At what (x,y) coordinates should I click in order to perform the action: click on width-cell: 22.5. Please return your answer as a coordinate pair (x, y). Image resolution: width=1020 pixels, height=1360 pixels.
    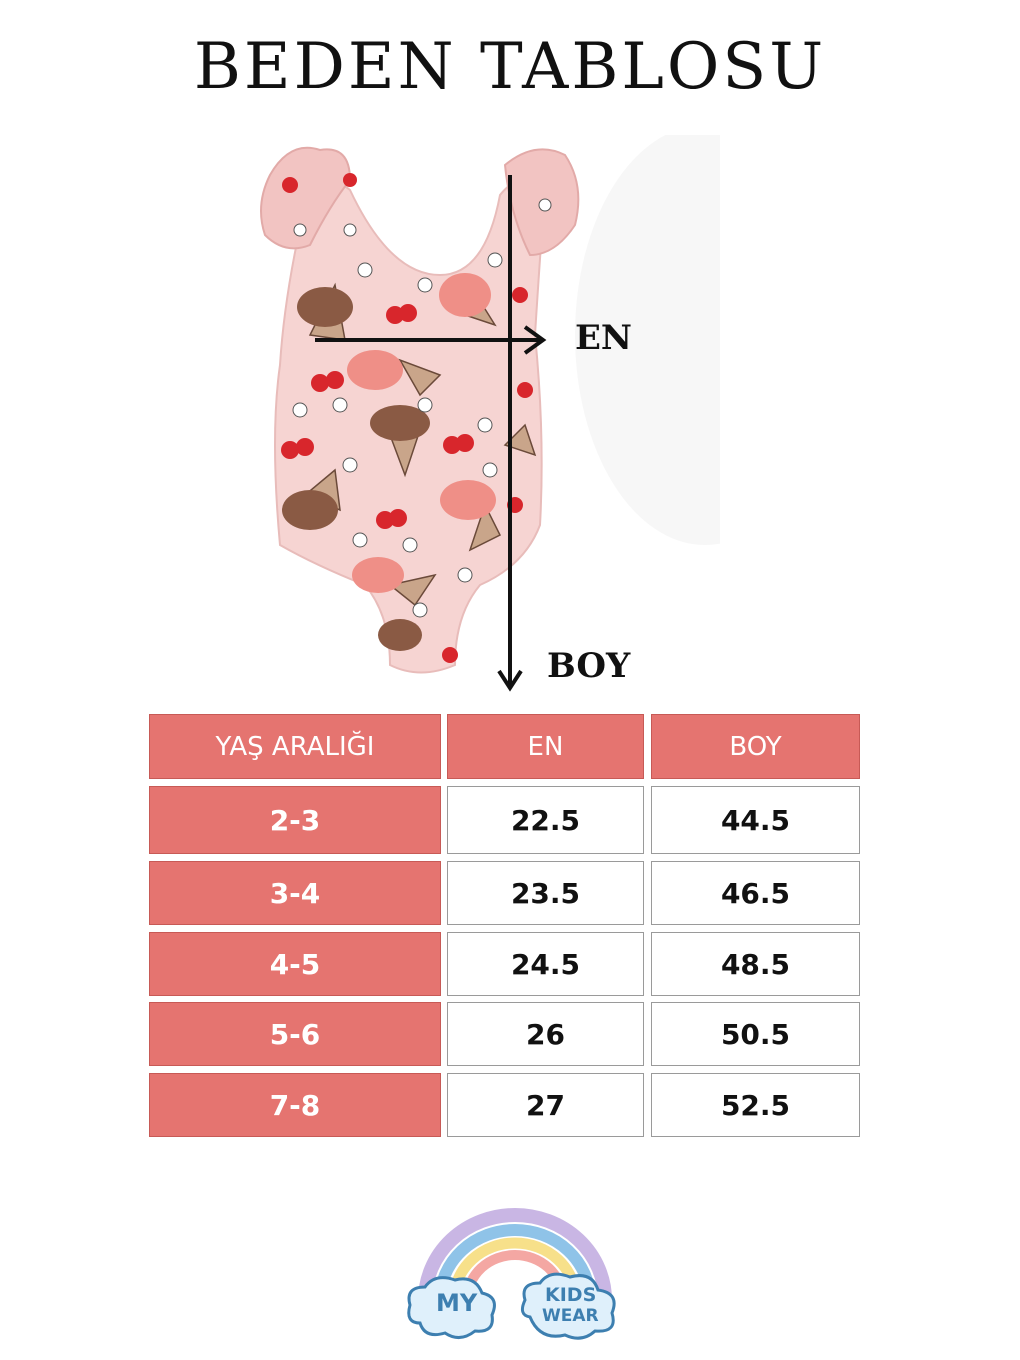
    Looking at the image, I should click on (545, 820).